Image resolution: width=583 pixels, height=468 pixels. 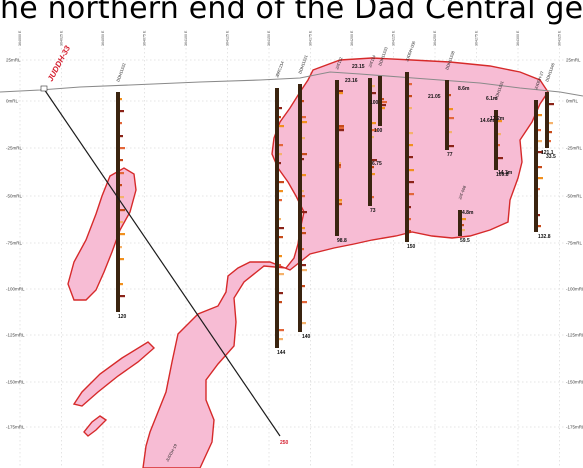 I want to click on hole-collar-label: JAT-008, so click(x=462, y=192).